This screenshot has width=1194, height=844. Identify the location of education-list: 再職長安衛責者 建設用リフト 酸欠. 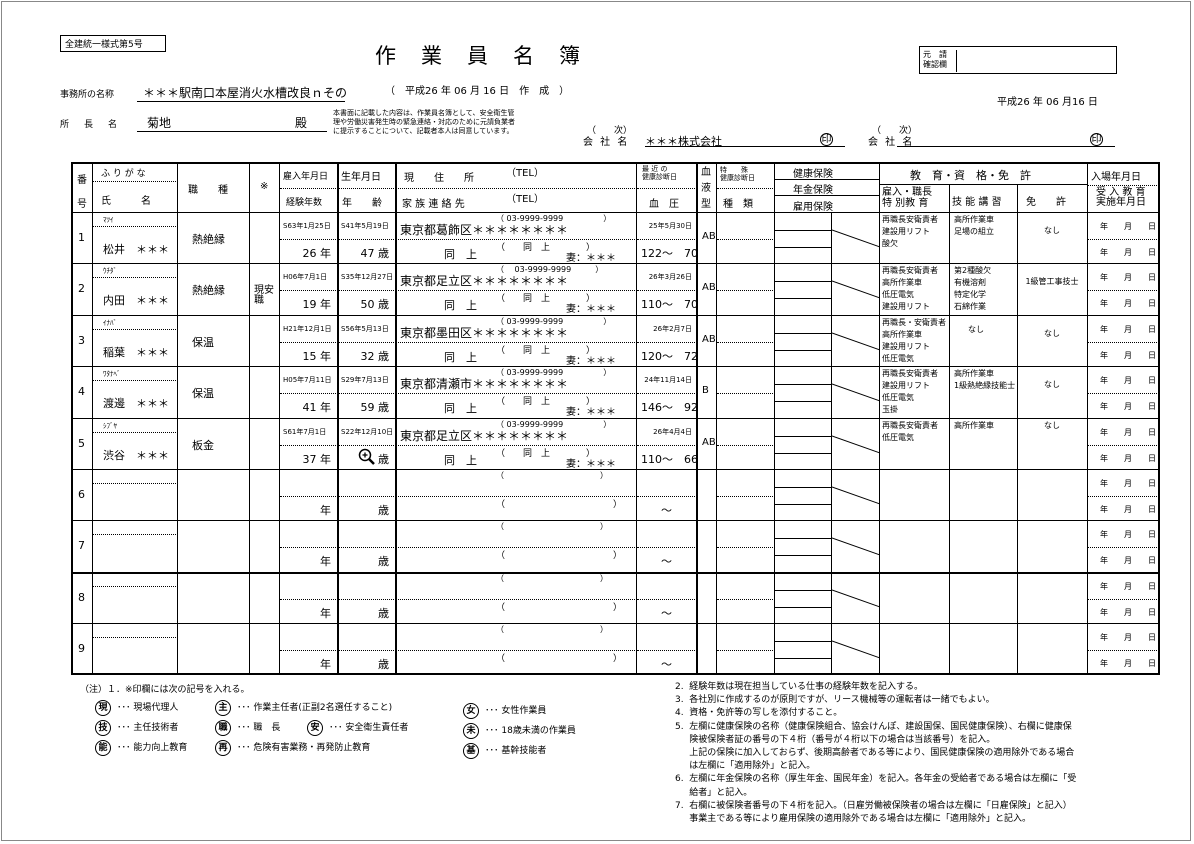
(910, 232).